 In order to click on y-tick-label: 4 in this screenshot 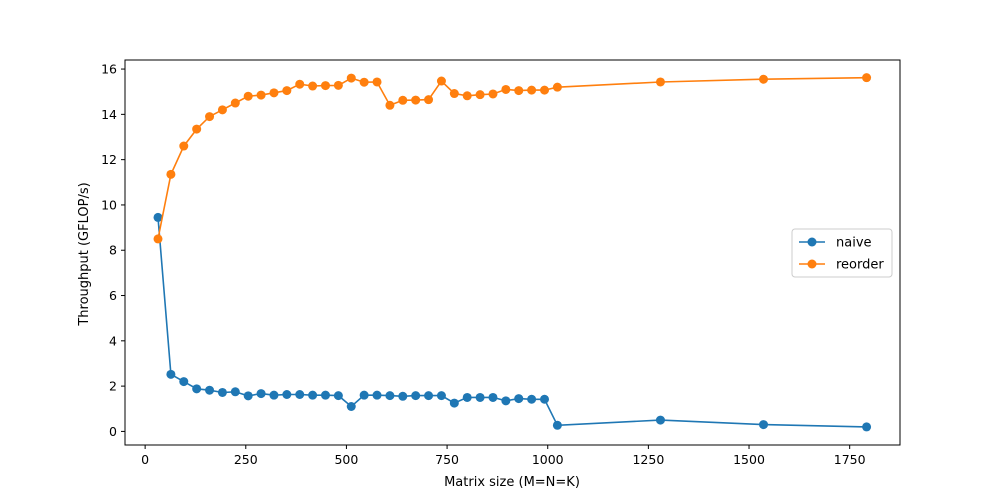, I will do `click(113, 340)`.